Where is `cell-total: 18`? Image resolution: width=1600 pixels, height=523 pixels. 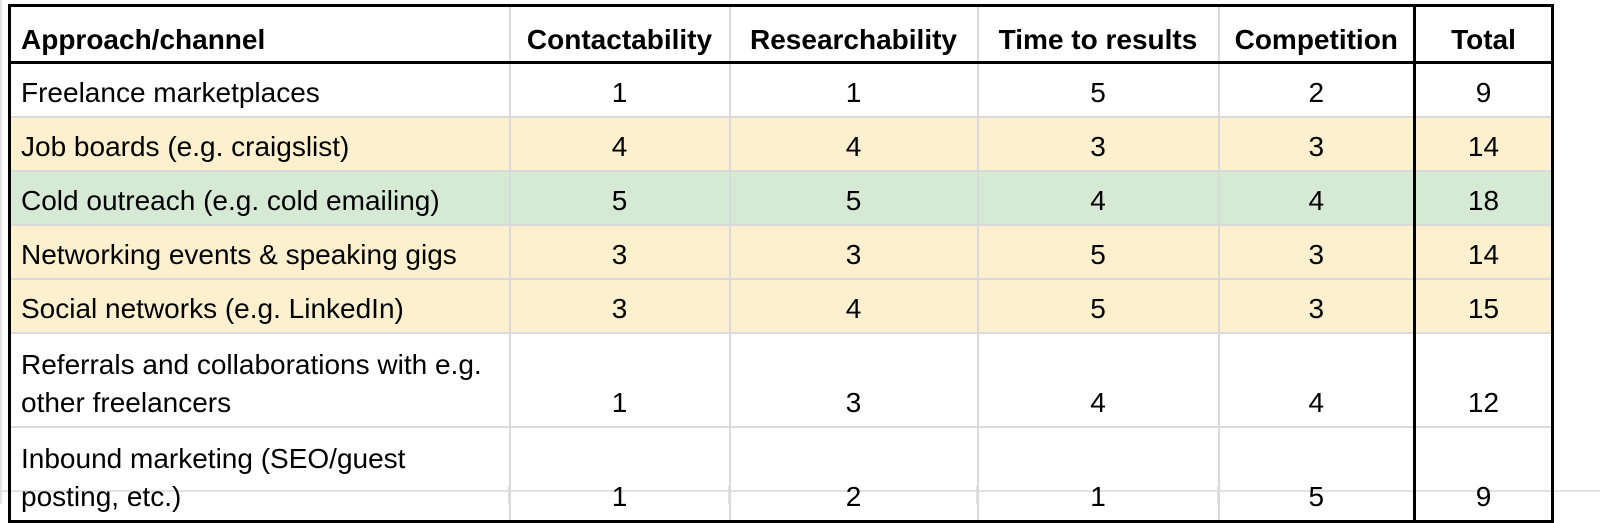 cell-total: 18 is located at coordinates (1483, 198).